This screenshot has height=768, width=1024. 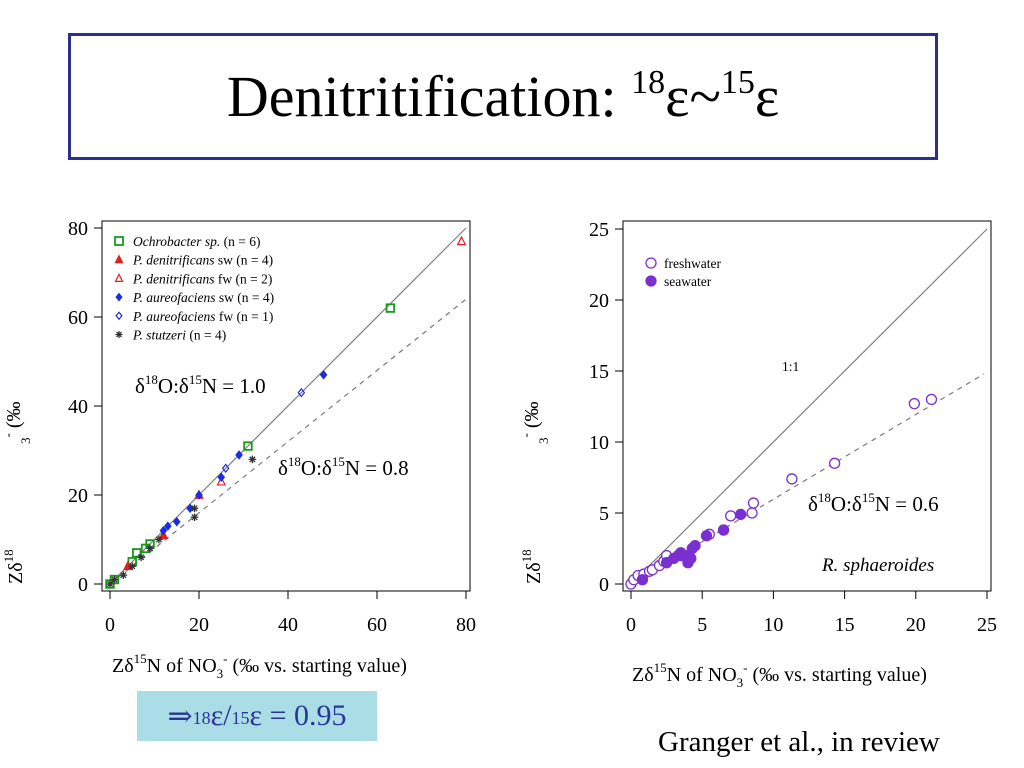 What do you see at coordinates (234, 386) in the screenshot?
I see `label-part: N = 1.0` at bounding box center [234, 386].